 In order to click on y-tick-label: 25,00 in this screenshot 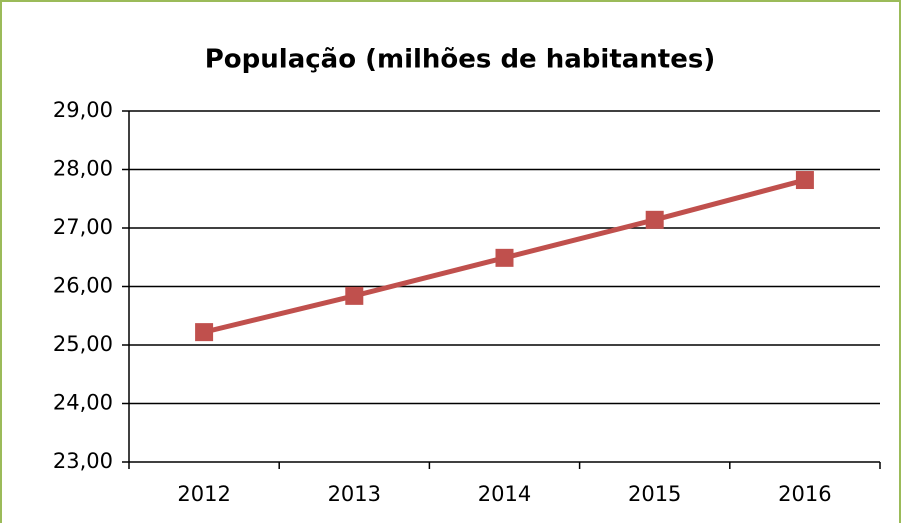, I will do `click(83, 344)`.